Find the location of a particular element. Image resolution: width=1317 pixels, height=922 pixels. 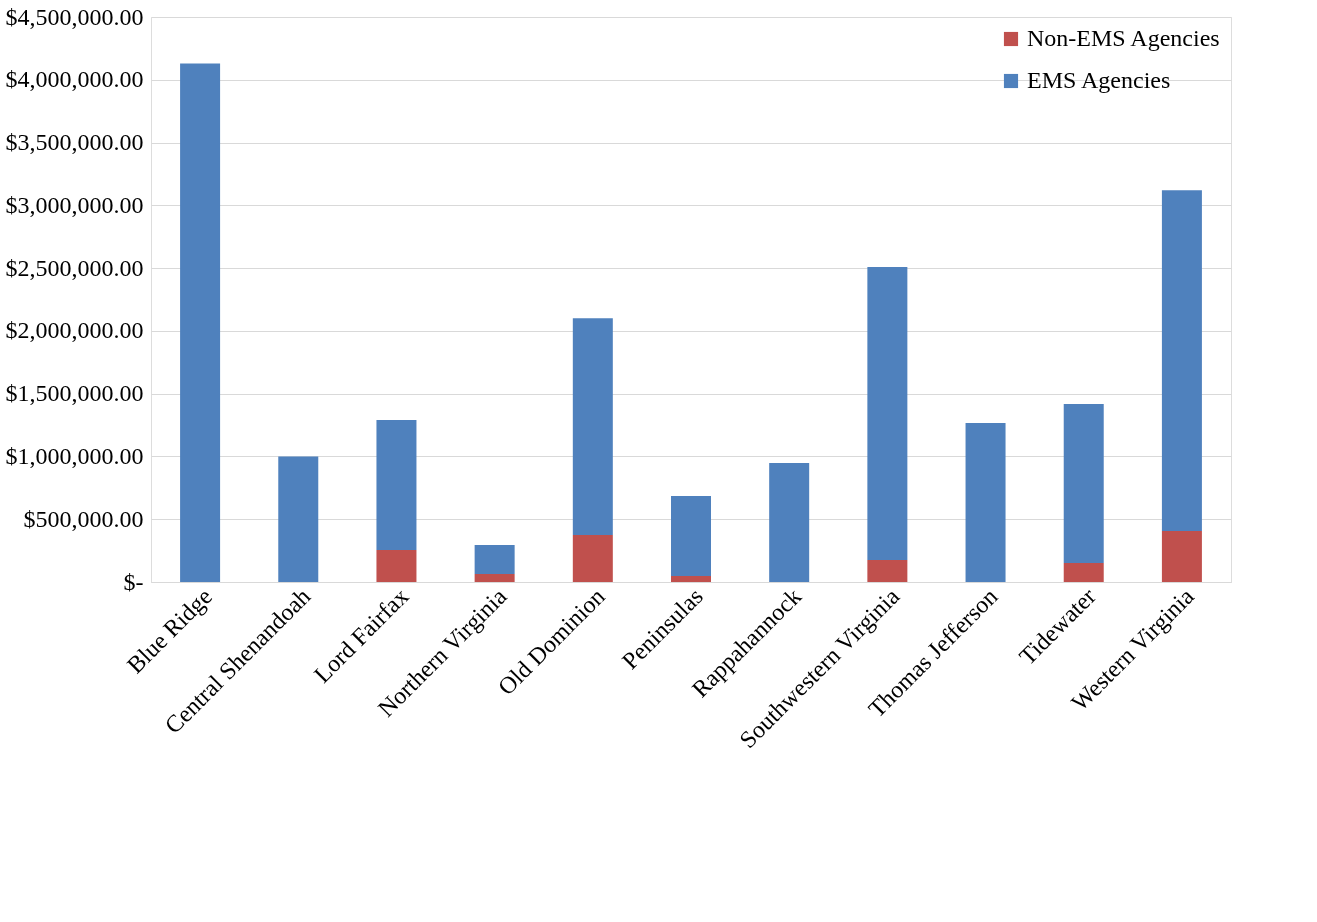

y-tick-label: $3,500,000.00 is located at coordinates (74, 142).